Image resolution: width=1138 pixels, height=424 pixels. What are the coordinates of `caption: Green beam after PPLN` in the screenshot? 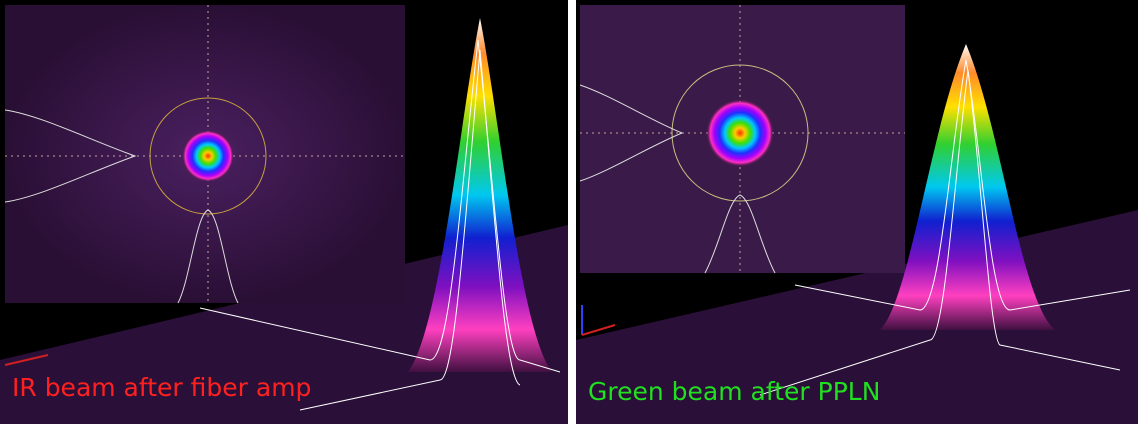 It's located at (734, 391).